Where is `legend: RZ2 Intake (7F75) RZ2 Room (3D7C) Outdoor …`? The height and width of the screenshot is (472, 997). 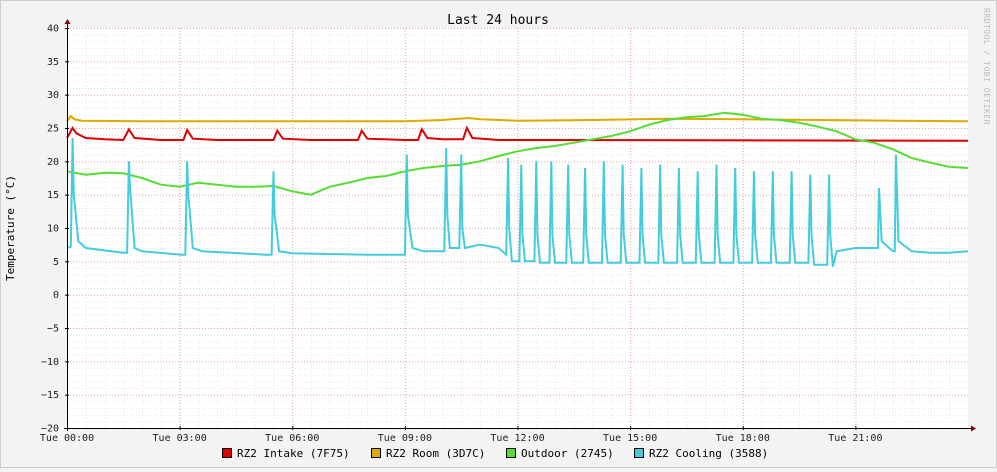 legend: RZ2 Intake (7F75) RZ2 Room (3D7C) Outdoor … is located at coordinates (495, 453).